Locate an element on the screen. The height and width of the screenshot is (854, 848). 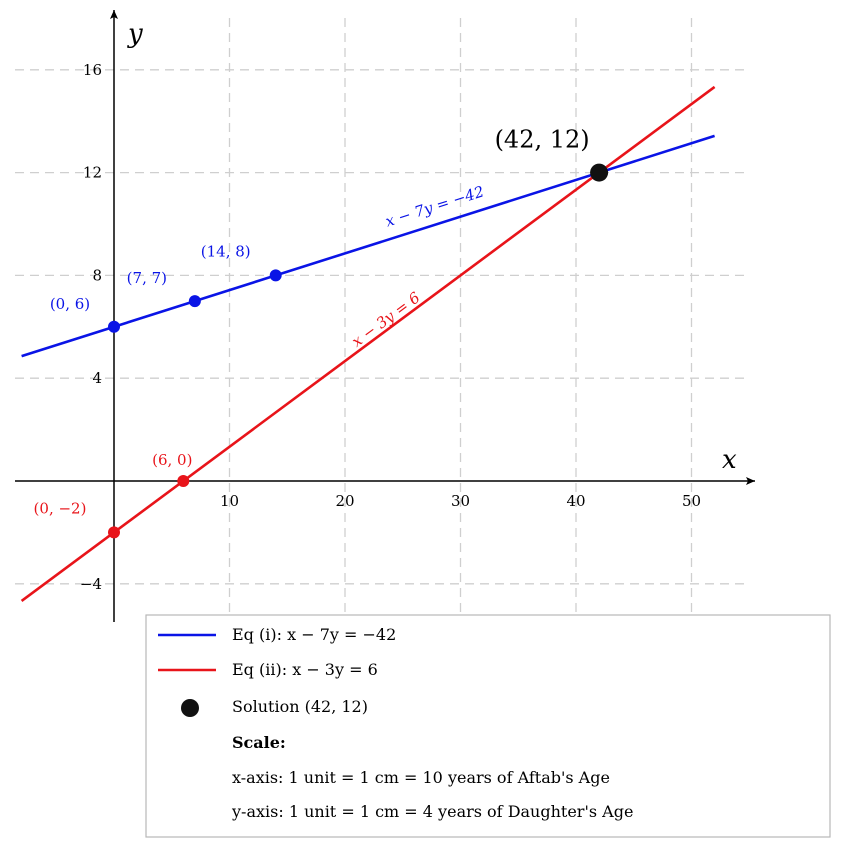
x-tick-label: 20 is located at coordinates (344, 501).